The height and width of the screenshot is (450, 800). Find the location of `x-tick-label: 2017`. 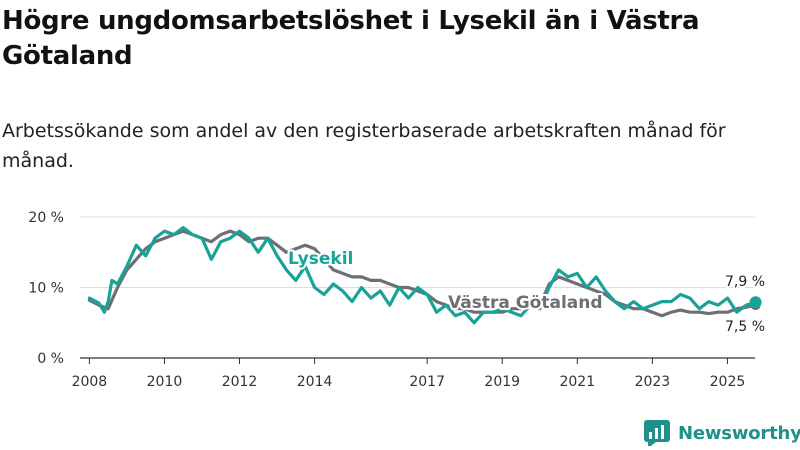

x-tick-label: 2017 is located at coordinates (427, 382).